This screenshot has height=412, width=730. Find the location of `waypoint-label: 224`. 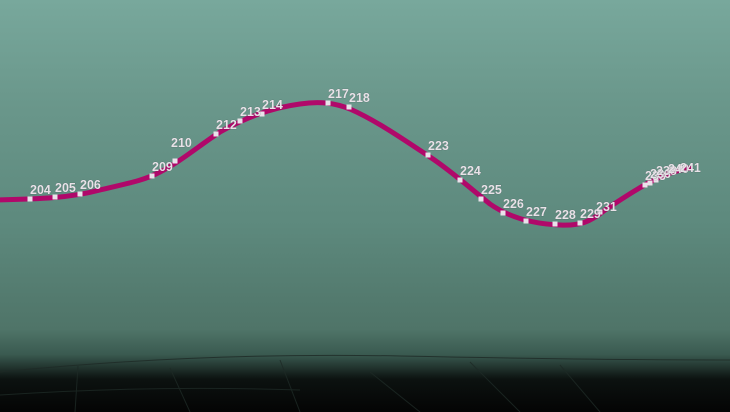

waypoint-label: 224 is located at coordinates (470, 171).